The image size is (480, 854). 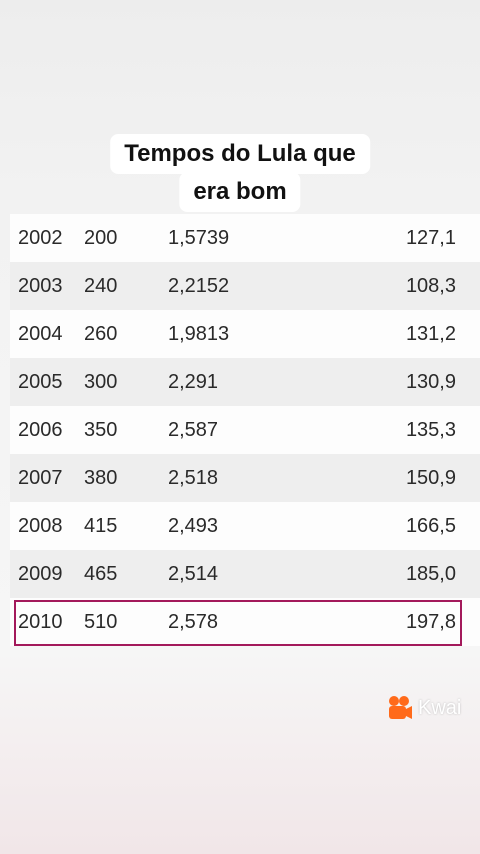 I want to click on table-cell: 2,291, so click(x=193, y=382).